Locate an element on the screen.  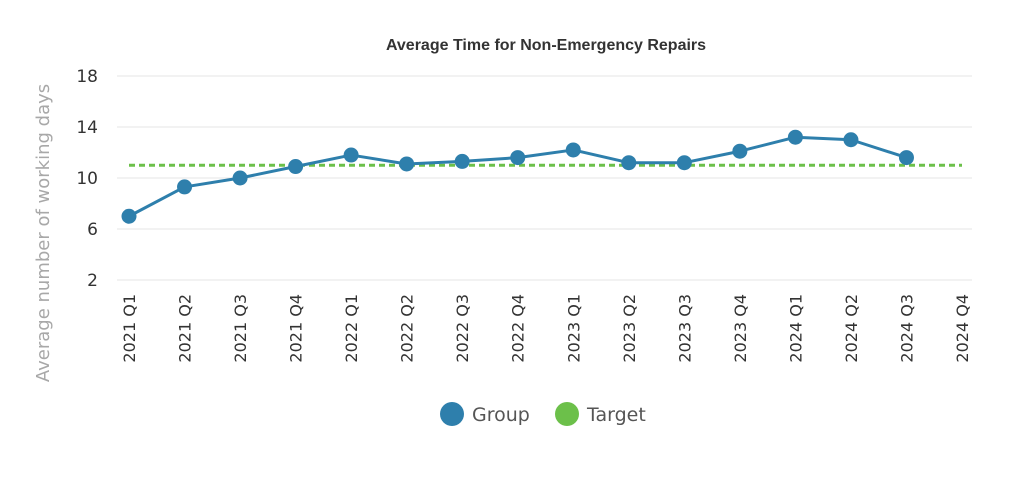
y-tick-label: 10 is located at coordinates (87, 179).